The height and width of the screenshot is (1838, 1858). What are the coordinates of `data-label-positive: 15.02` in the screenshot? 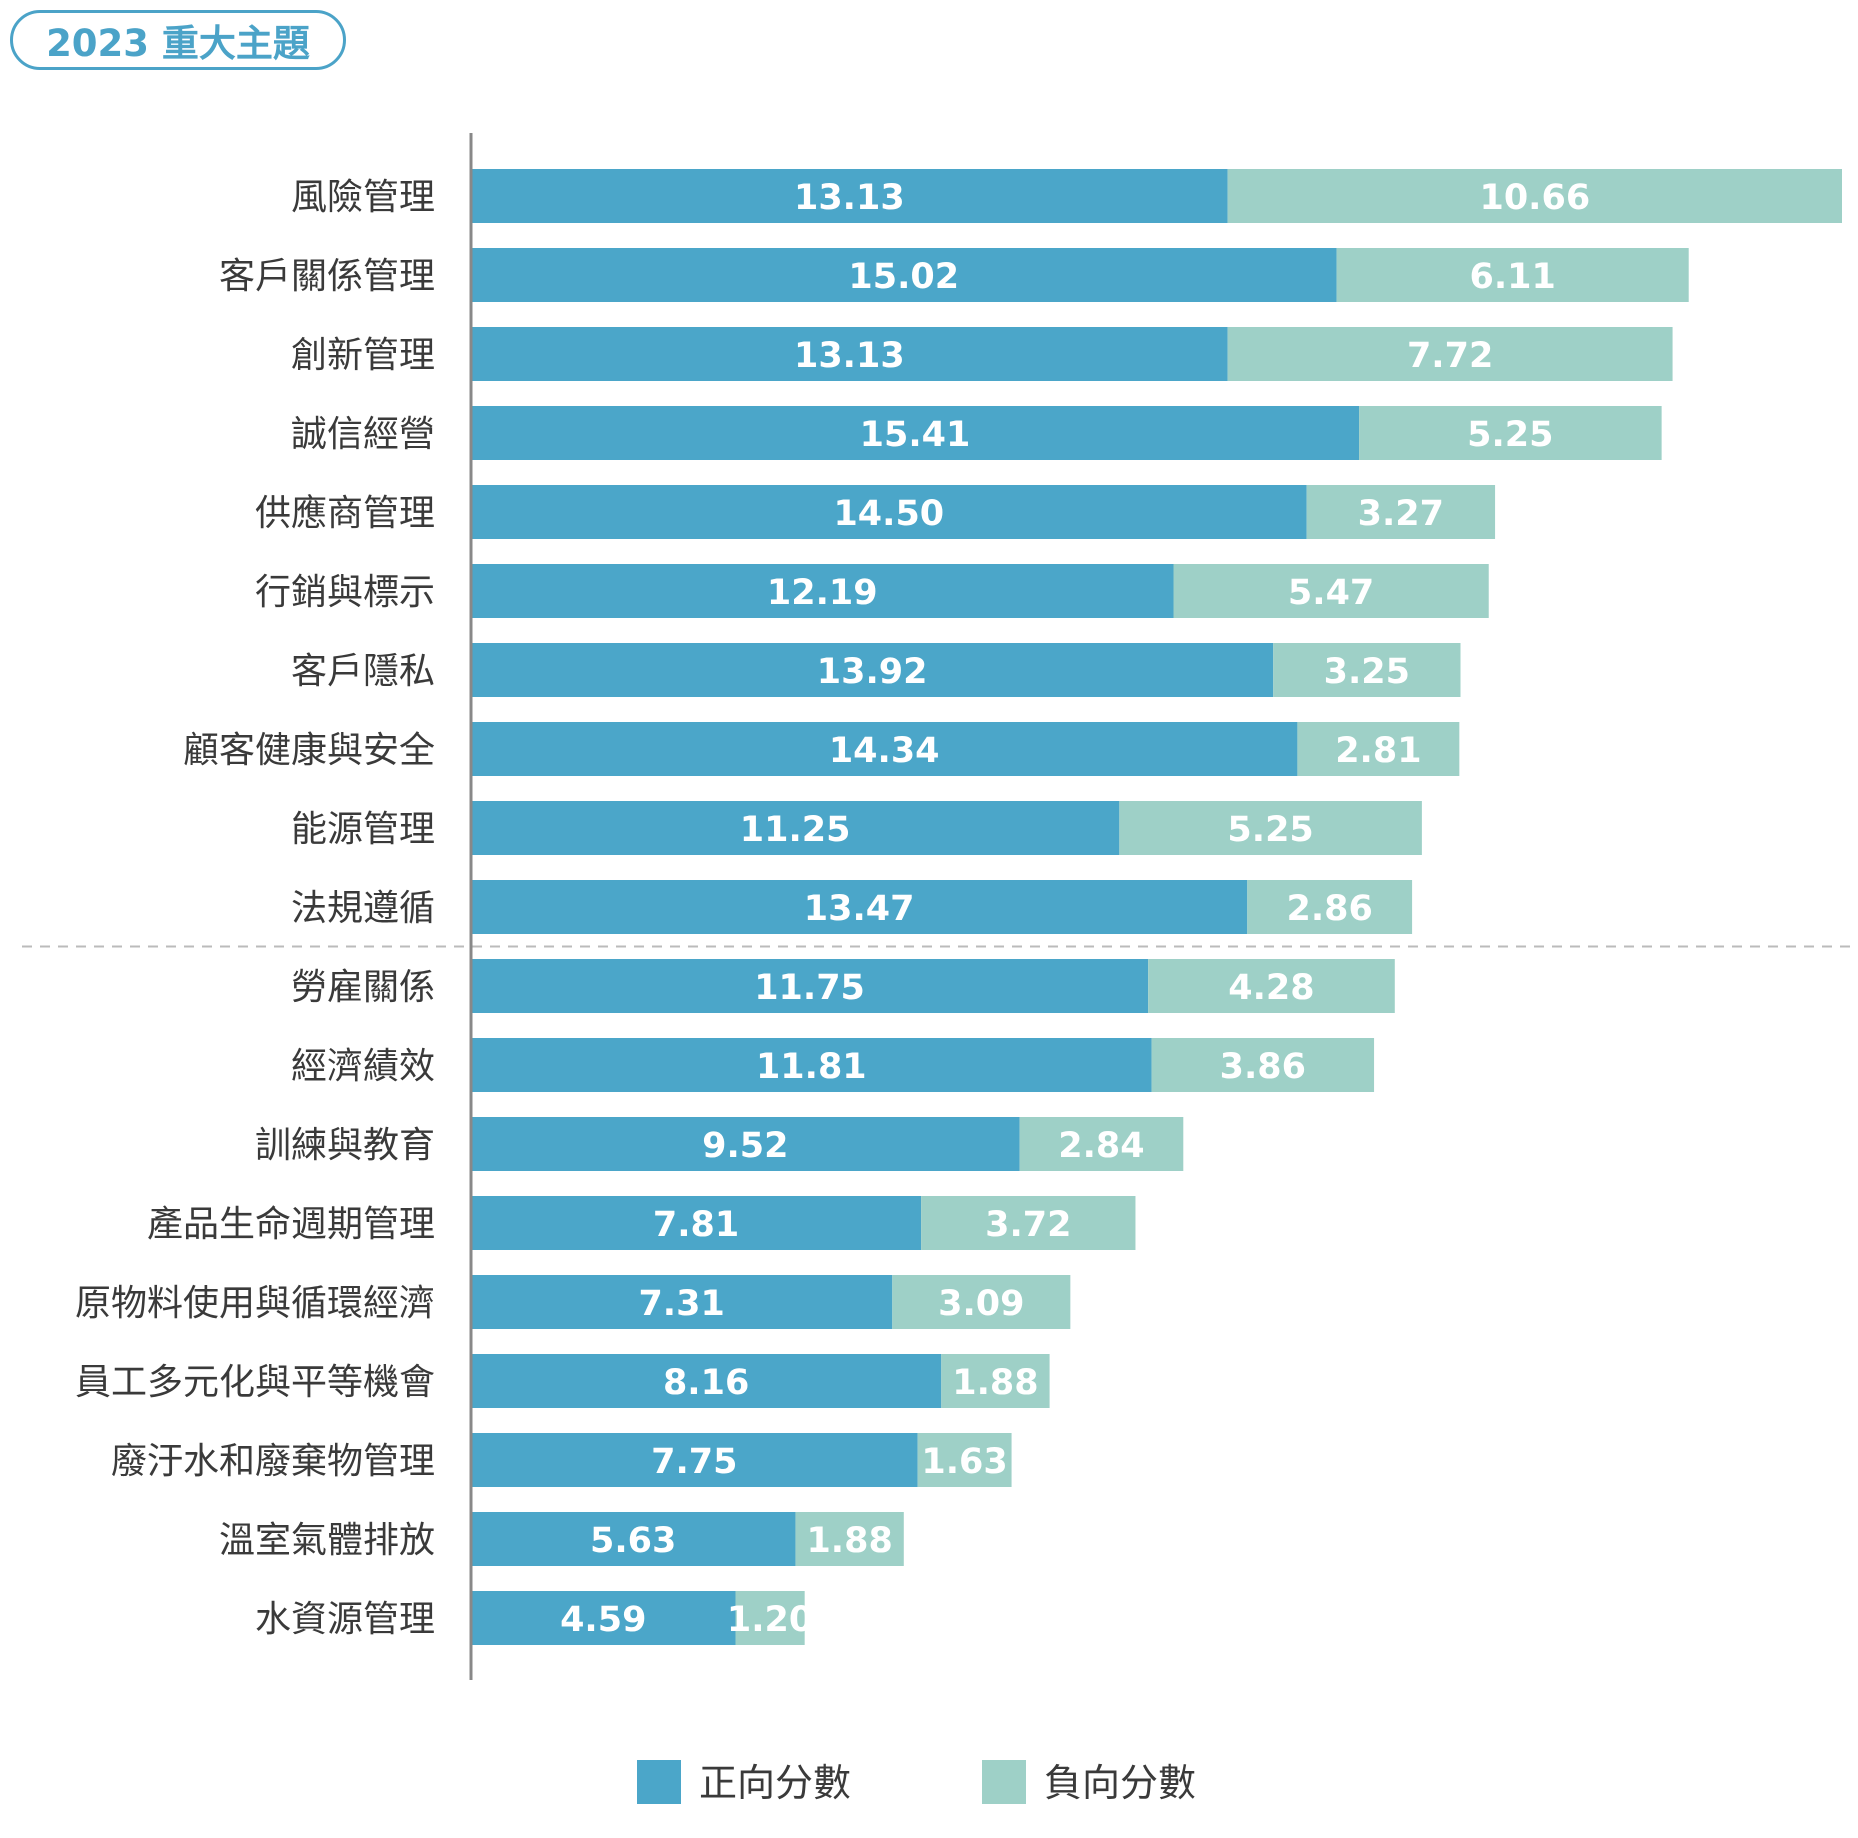 It's located at (903, 277).